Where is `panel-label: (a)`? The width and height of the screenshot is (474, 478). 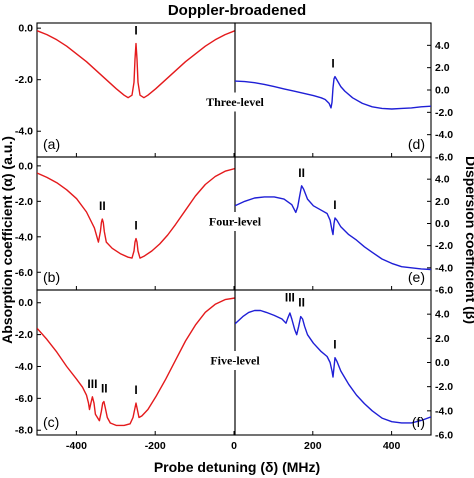
panel-label: (a) is located at coordinates (51, 144).